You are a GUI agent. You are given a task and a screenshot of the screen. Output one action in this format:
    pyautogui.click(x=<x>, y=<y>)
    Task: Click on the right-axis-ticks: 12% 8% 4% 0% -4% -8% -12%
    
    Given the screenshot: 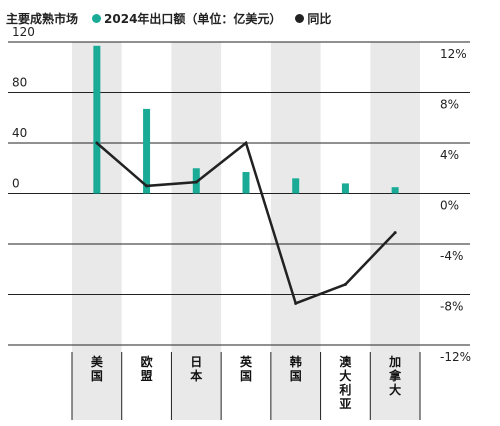 What is the action you would take?
    pyautogui.click(x=455, y=205)
    